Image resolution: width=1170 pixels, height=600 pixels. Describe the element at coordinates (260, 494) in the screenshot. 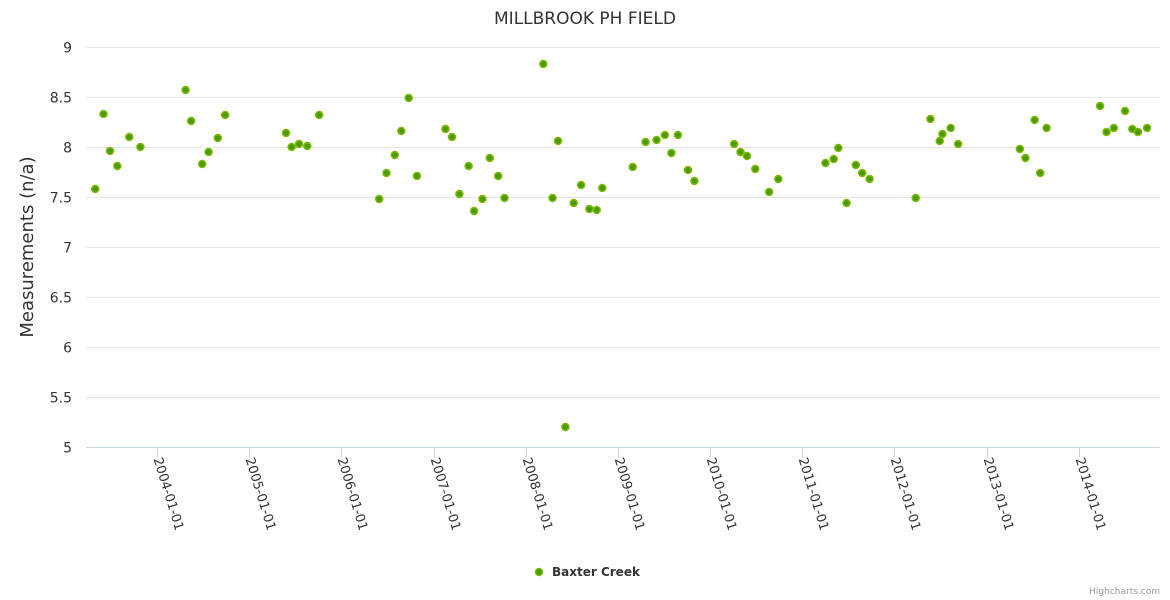

I see `x-tick-label: 2005-01-01` at that location.